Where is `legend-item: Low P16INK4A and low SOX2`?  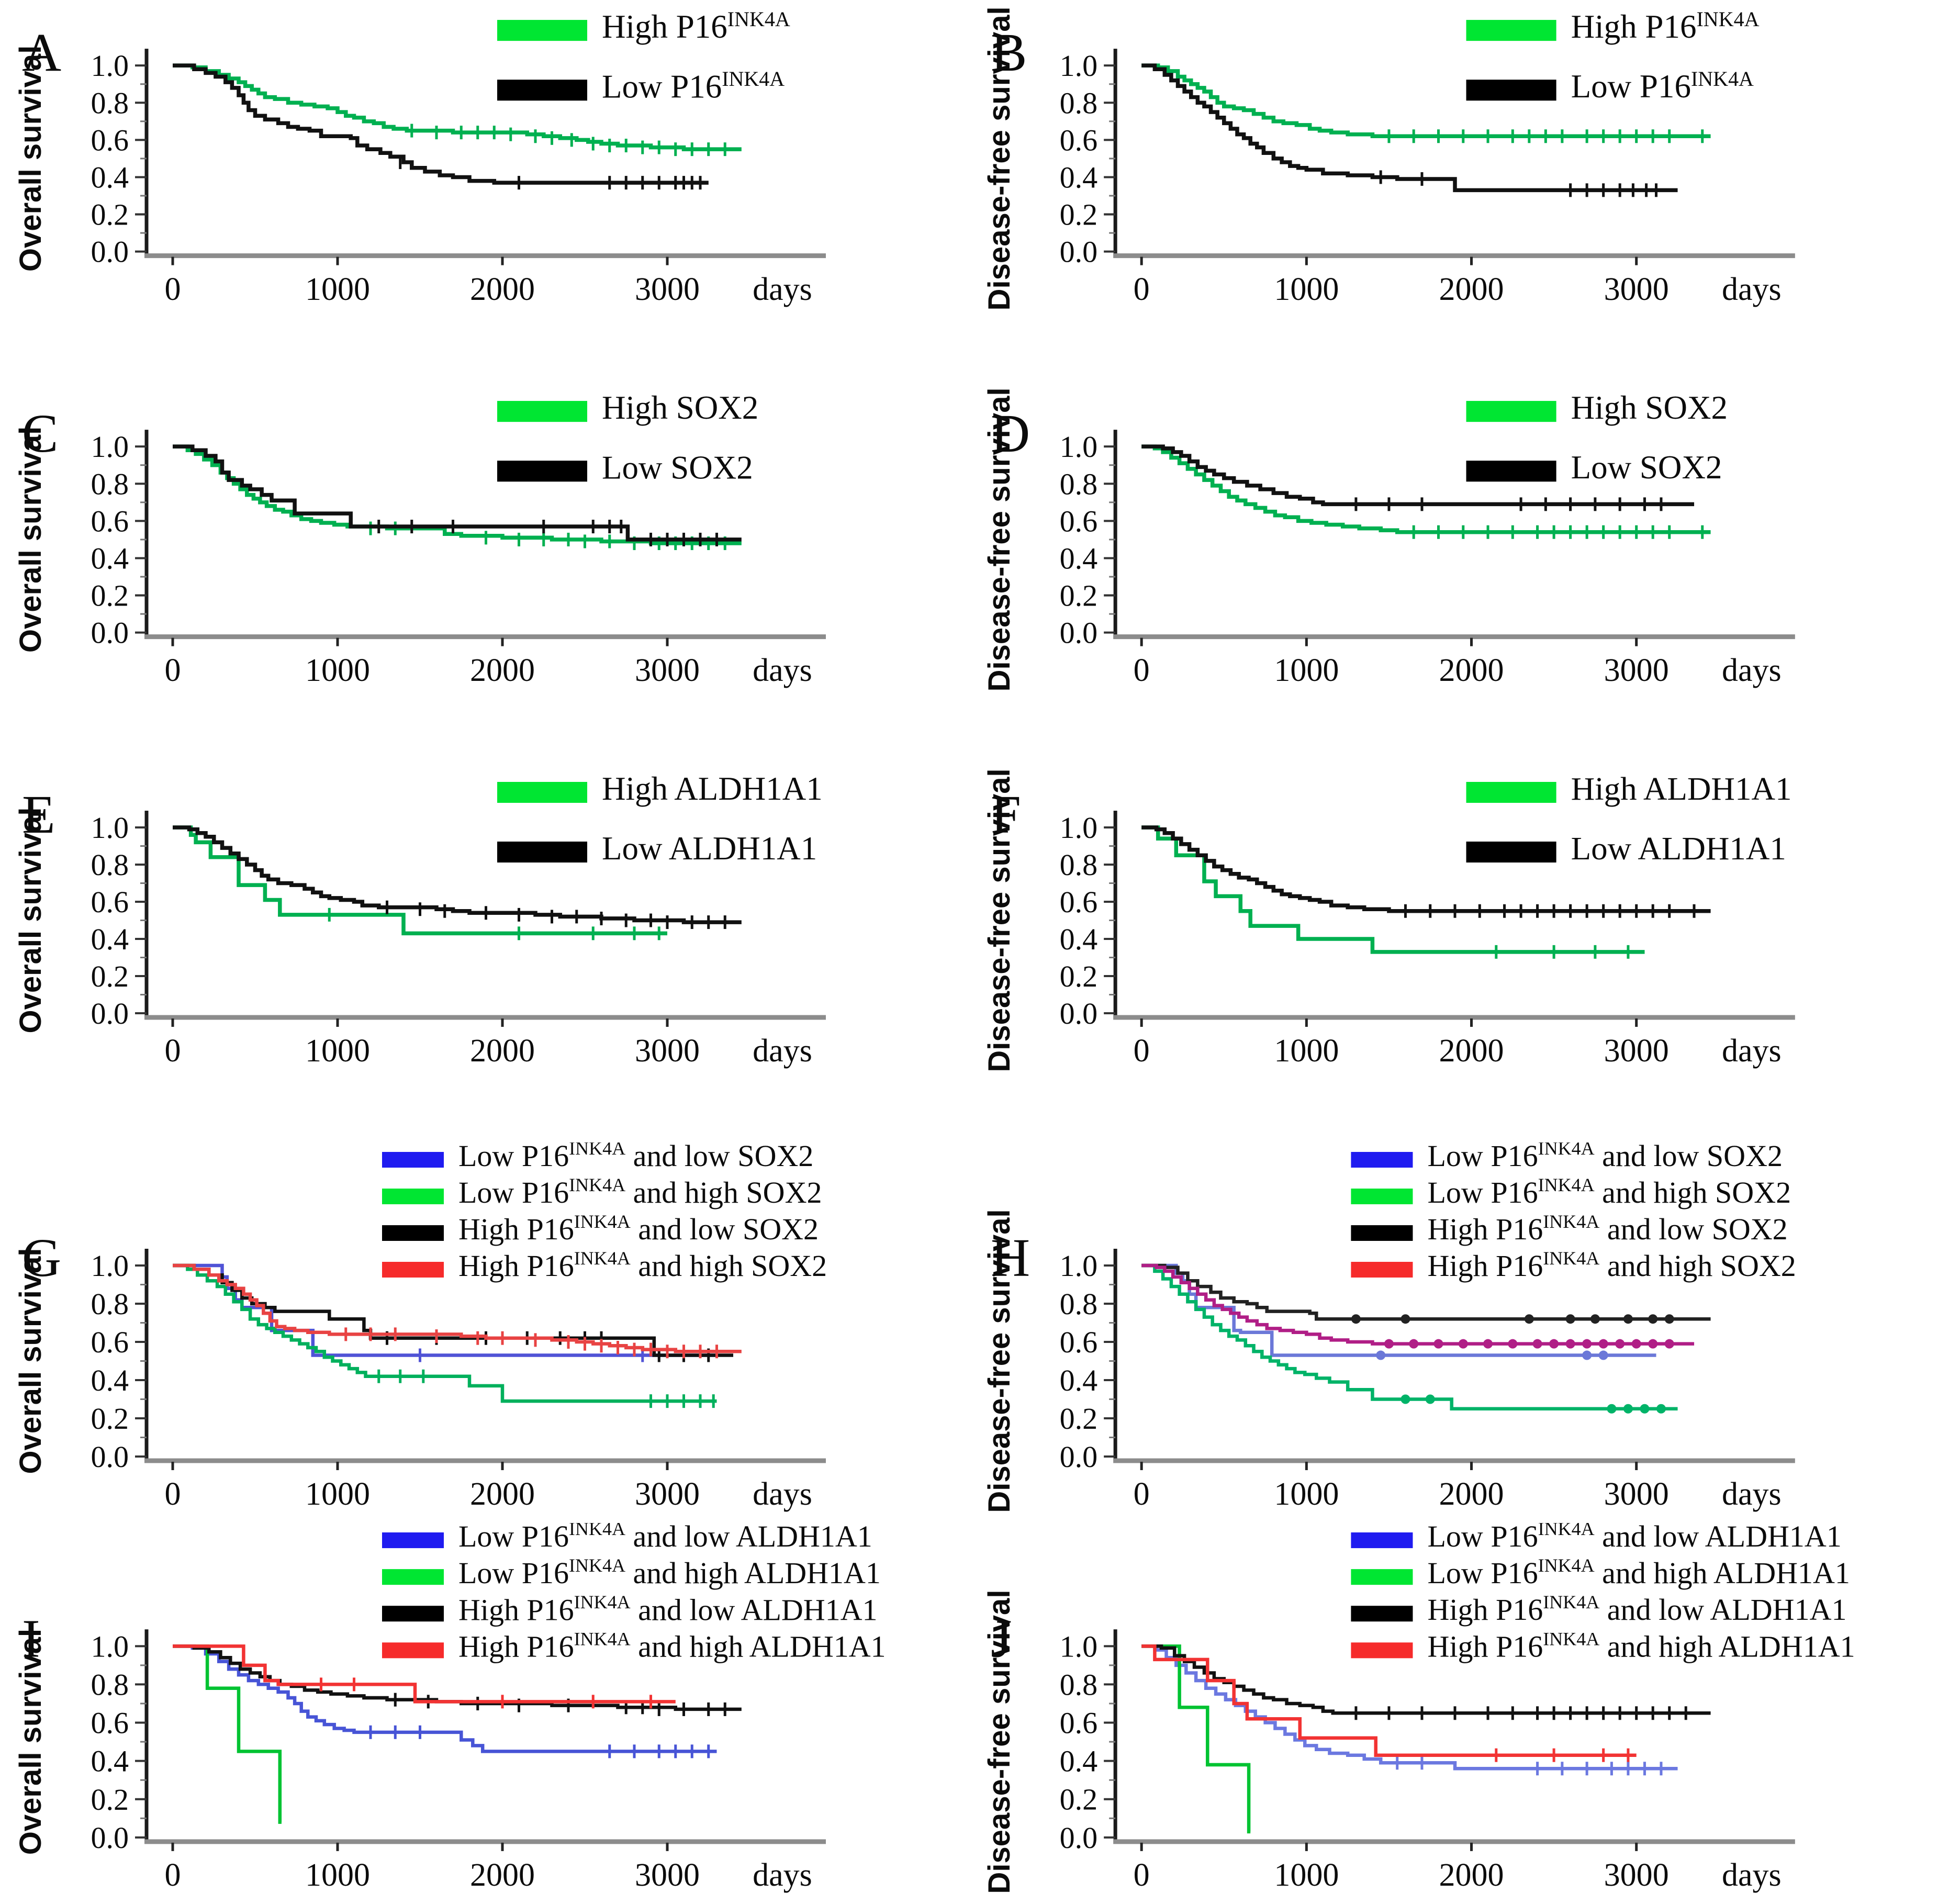 legend-item: Low P16INK4A and low SOX2 is located at coordinates (597, 1158).